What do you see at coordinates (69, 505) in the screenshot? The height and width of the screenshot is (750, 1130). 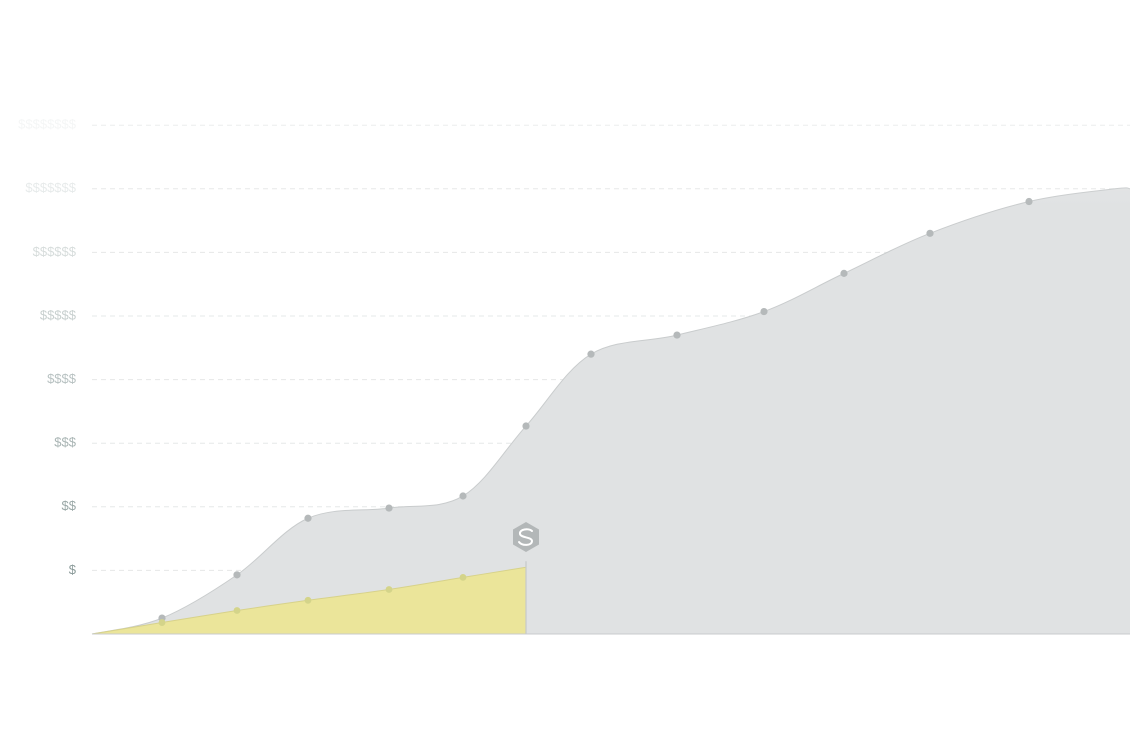 I see `y-tick-label: $$` at bounding box center [69, 505].